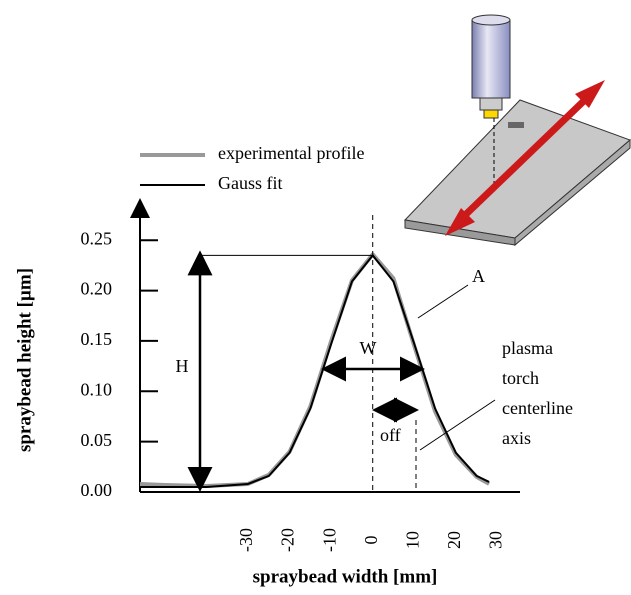 The image size is (631, 595). I want to click on x-tick-label: -30, so click(246, 540).